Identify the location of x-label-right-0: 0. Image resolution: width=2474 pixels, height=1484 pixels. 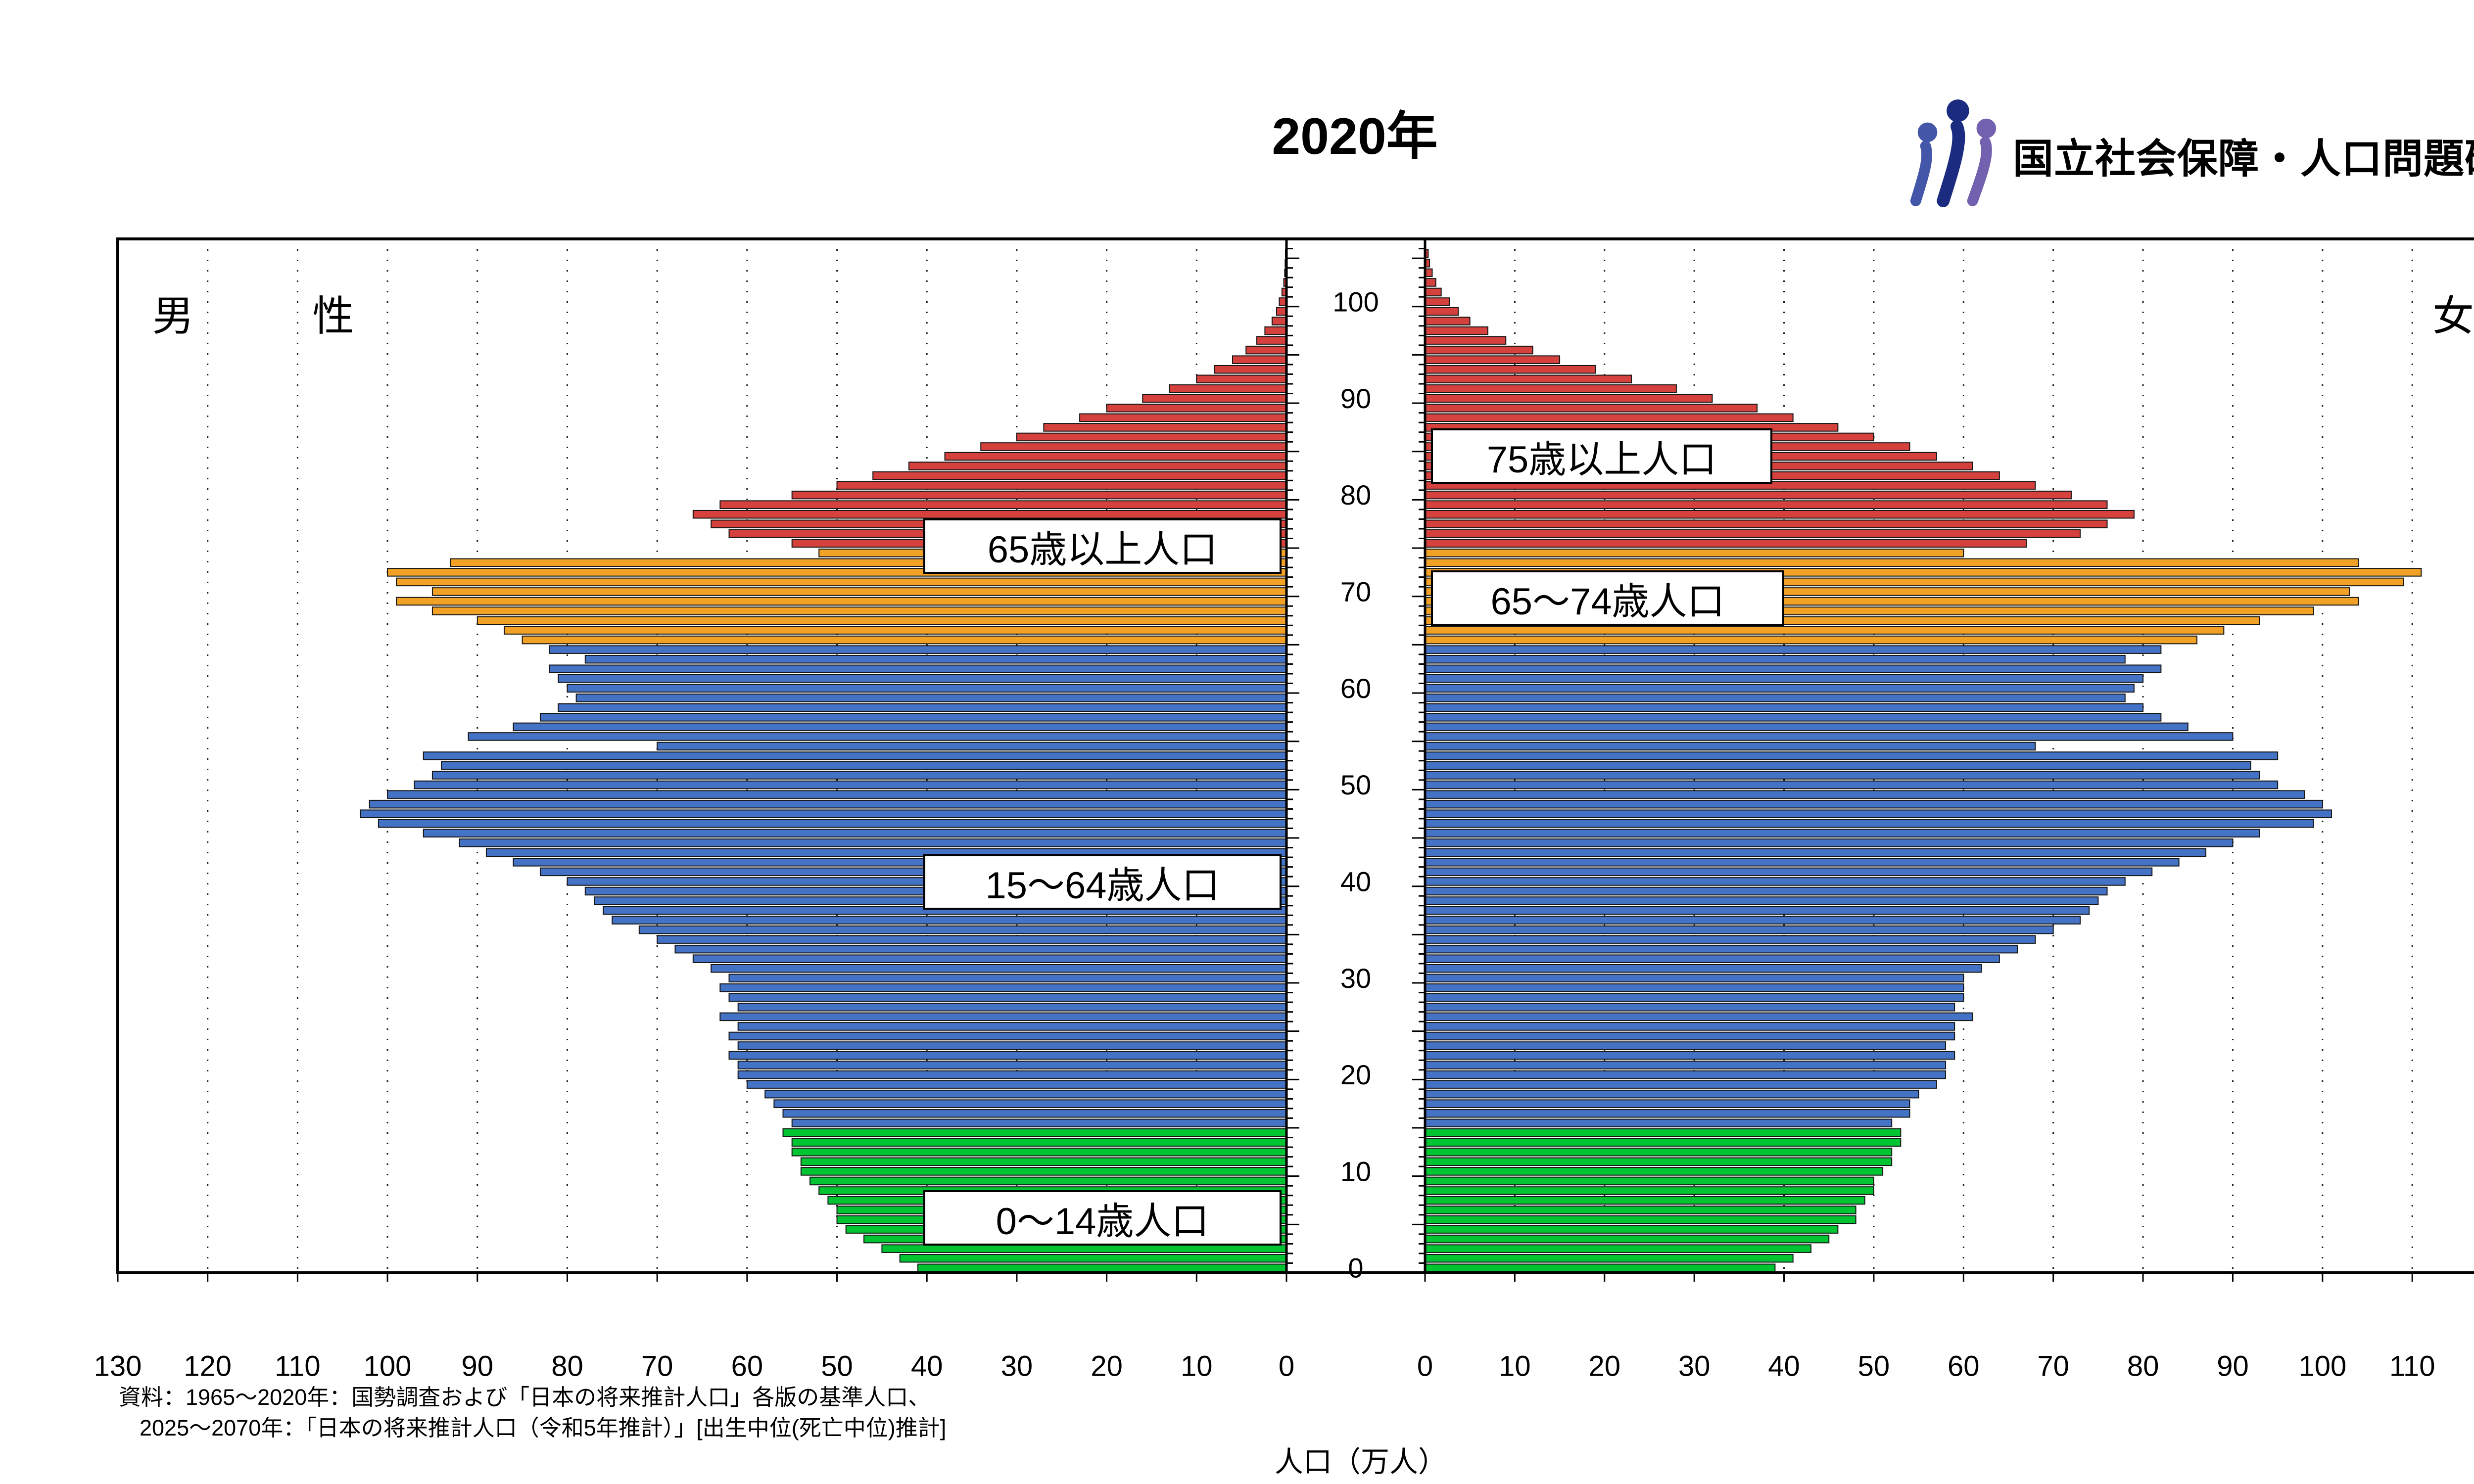
(1425, 1366).